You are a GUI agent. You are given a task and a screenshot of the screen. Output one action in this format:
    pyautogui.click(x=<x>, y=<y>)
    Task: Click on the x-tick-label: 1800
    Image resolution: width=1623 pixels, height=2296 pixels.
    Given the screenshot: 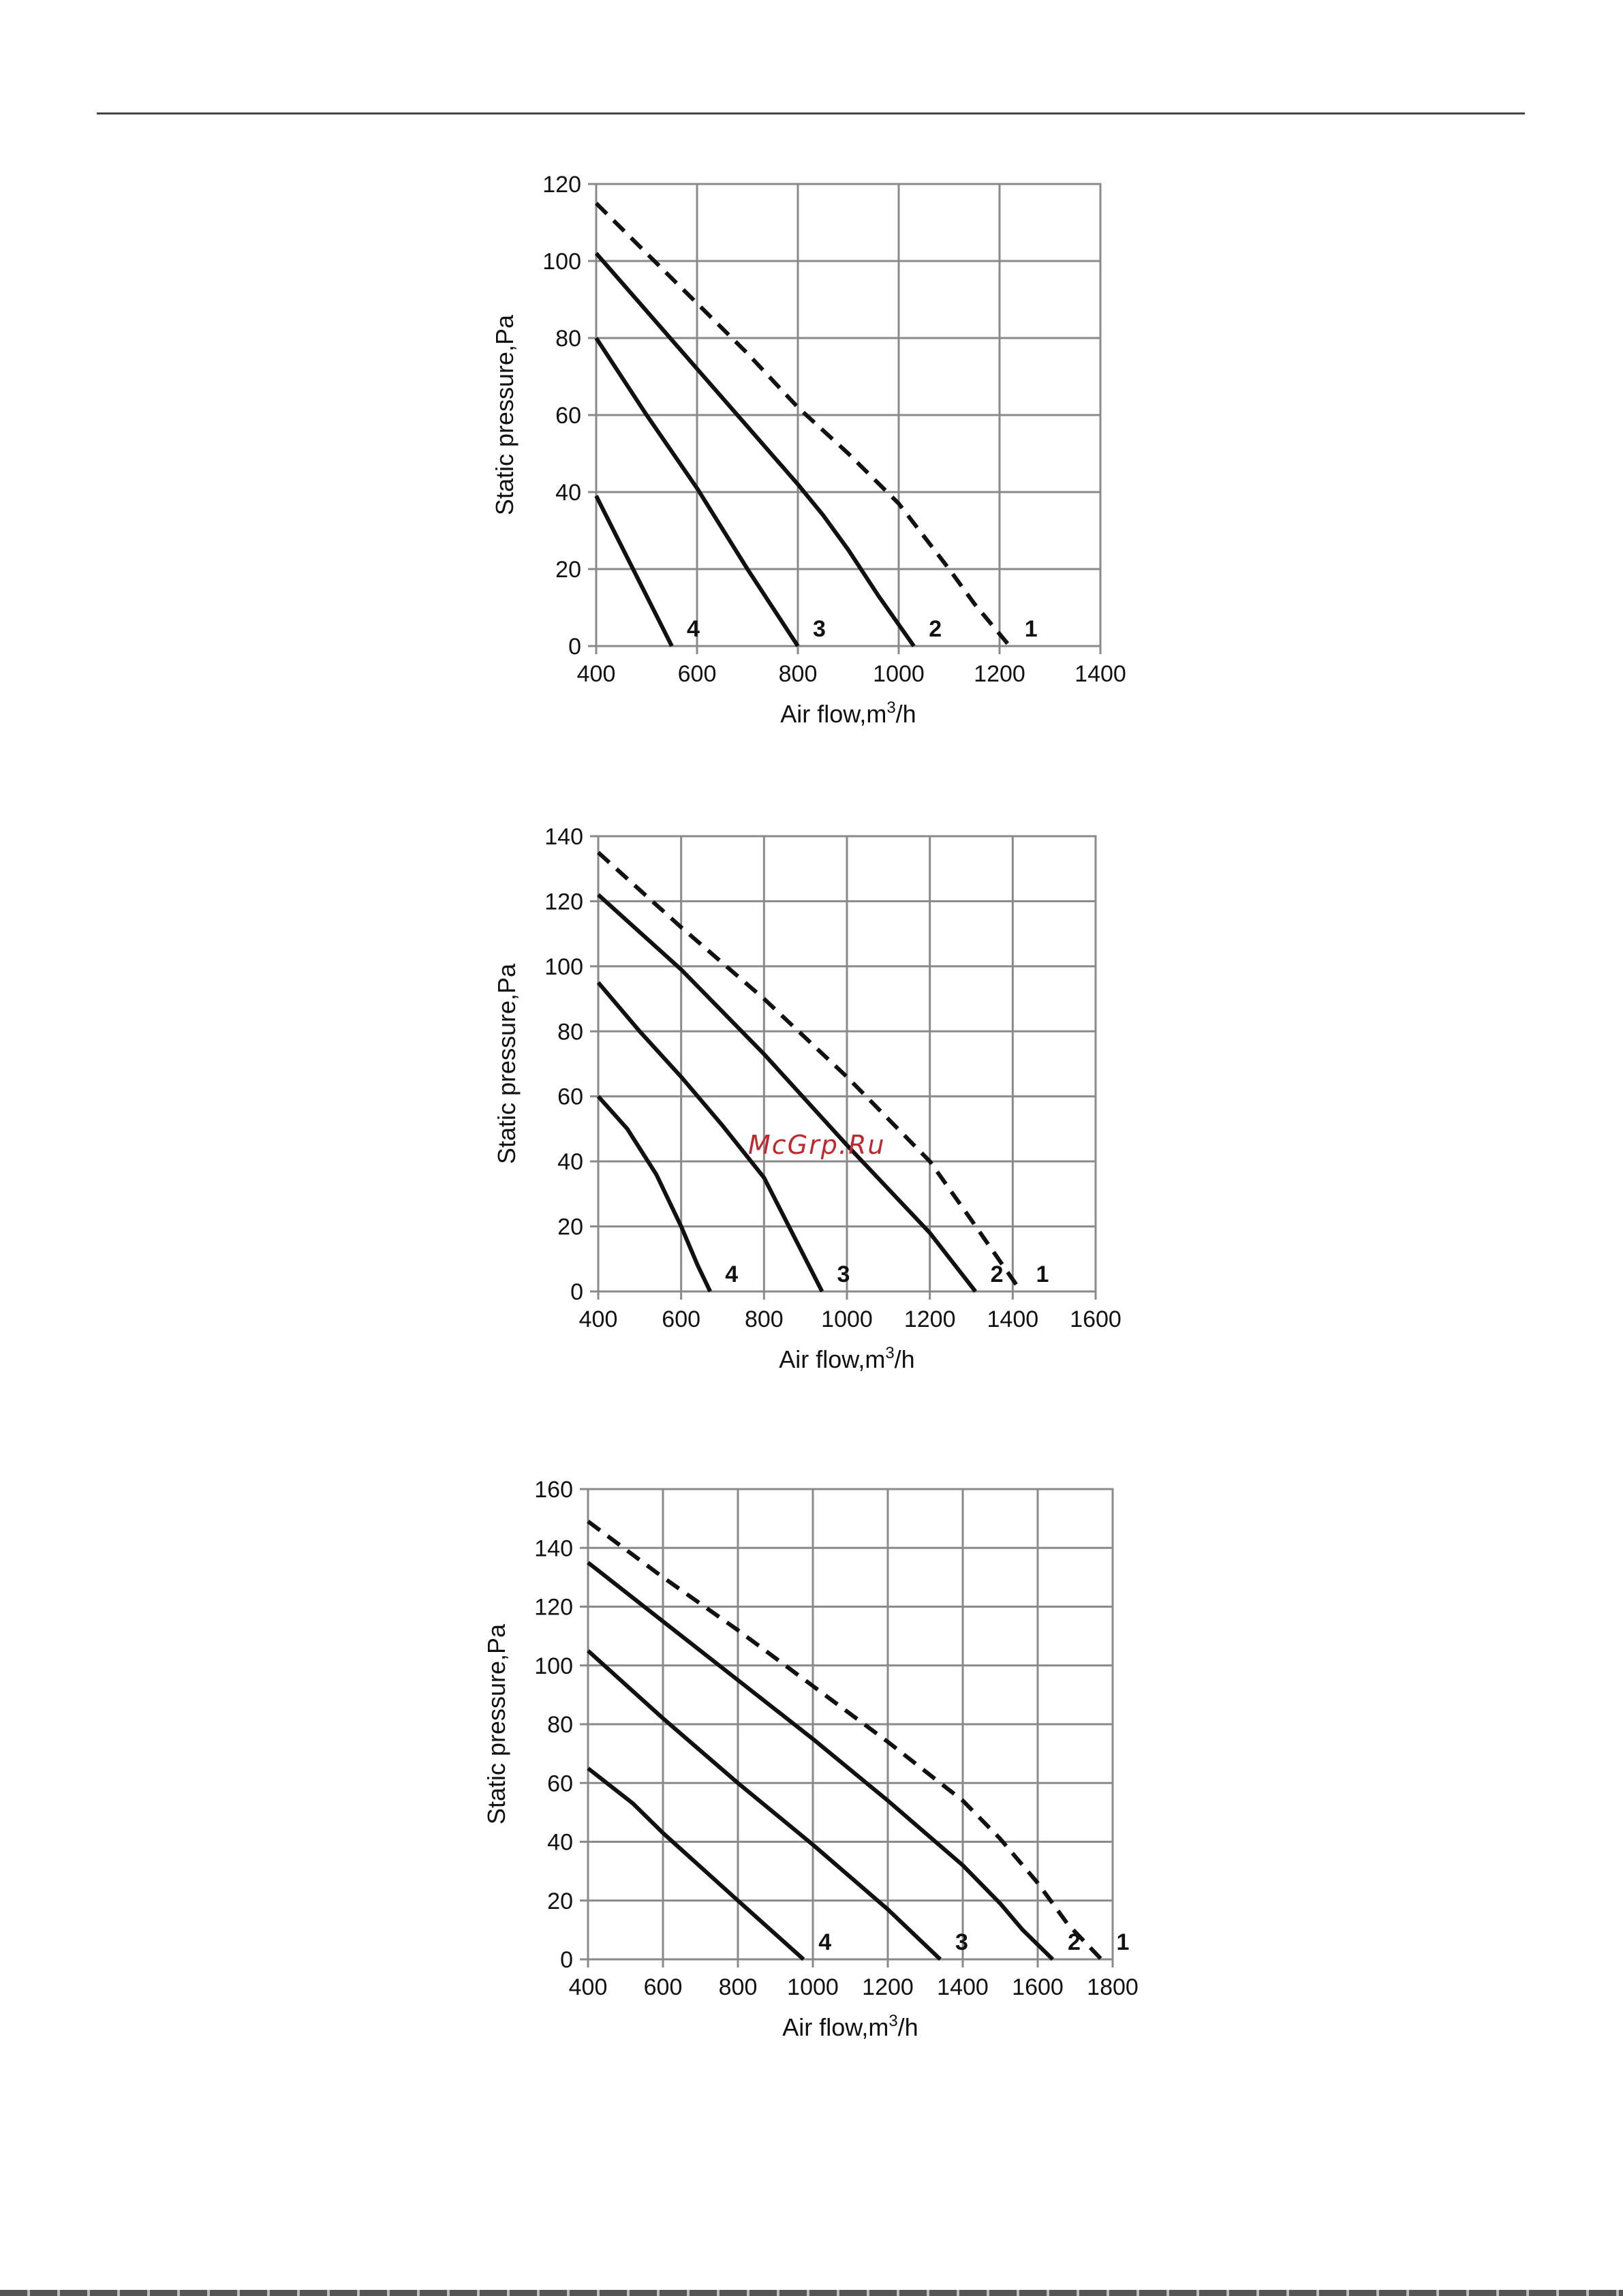 What is the action you would take?
    pyautogui.click(x=1113, y=1987)
    